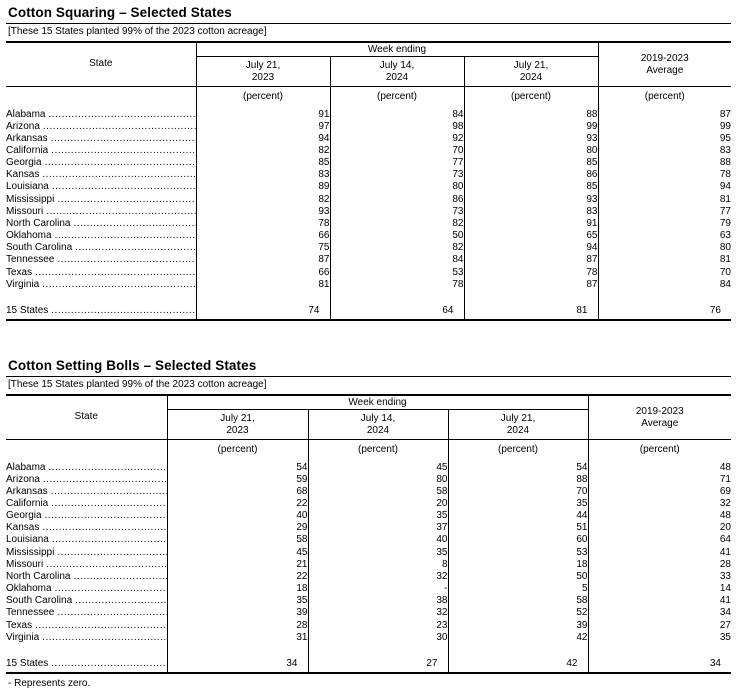 This screenshot has height=690, width=737. What do you see at coordinates (664, 138) in the screenshot?
I see `value-cell: 95` at bounding box center [664, 138].